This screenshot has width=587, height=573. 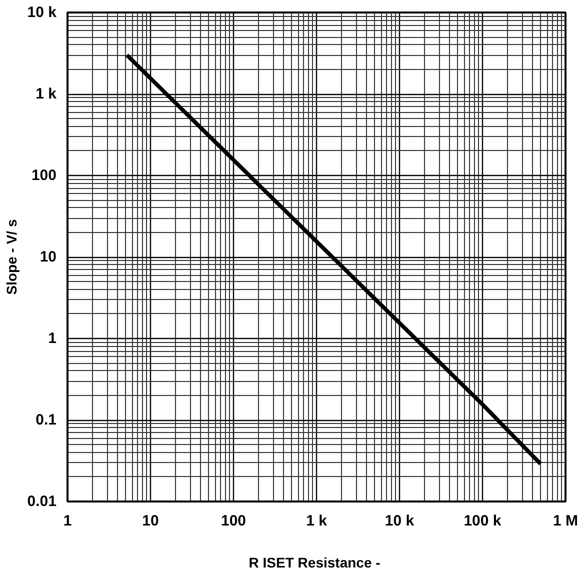 I want to click on x-axis-title: R ISET Resistance -, so click(x=314, y=562).